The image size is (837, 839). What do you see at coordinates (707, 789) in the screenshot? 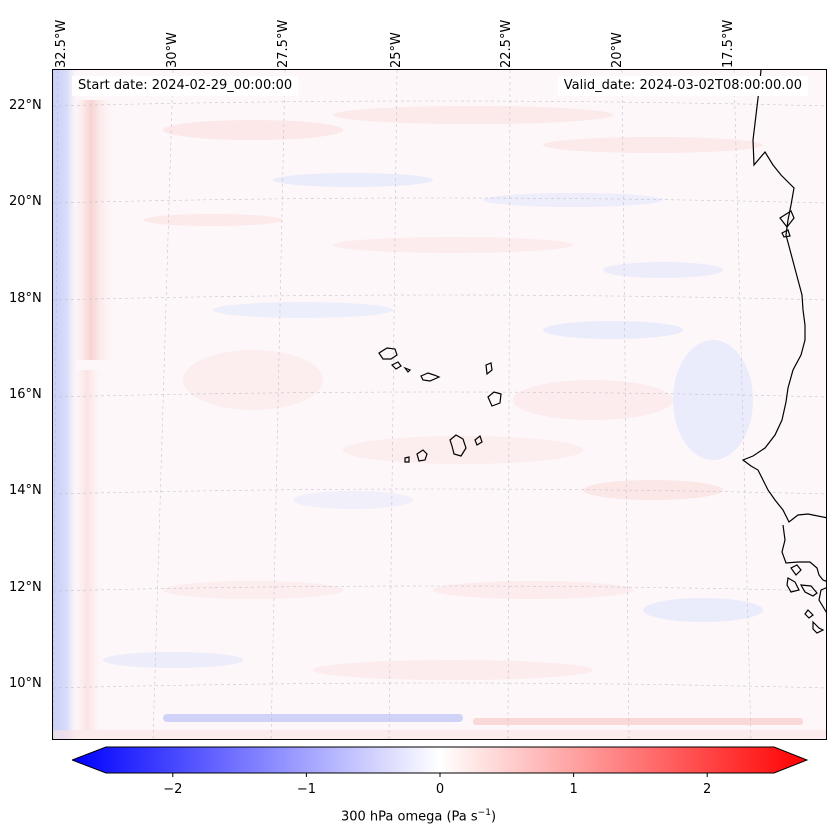
I see `colorbar-tick-label: 2` at bounding box center [707, 789].